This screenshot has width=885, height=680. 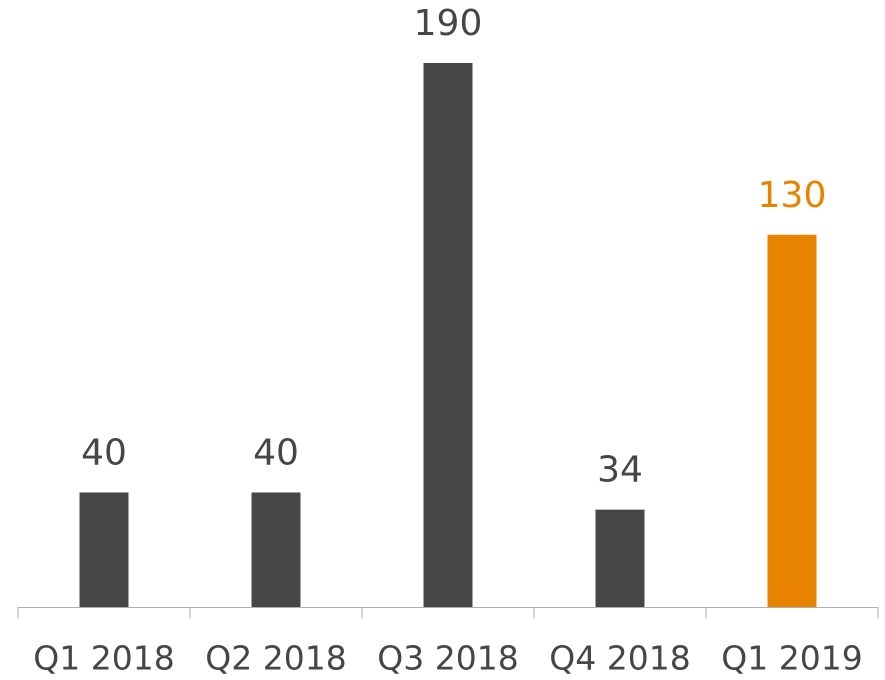 What do you see at coordinates (791, 658) in the screenshot?
I see `x-tick-label: Q1 2019` at bounding box center [791, 658].